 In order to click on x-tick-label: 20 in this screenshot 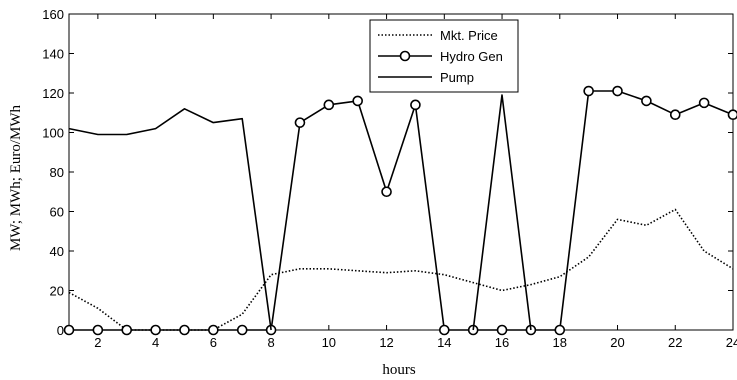, I will do `click(617, 342)`.